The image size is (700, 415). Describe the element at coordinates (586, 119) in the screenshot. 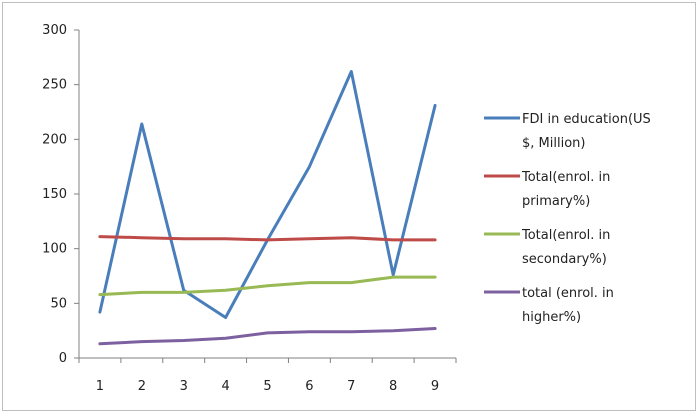

I see `legend-label-1: FDI in education(US` at that location.